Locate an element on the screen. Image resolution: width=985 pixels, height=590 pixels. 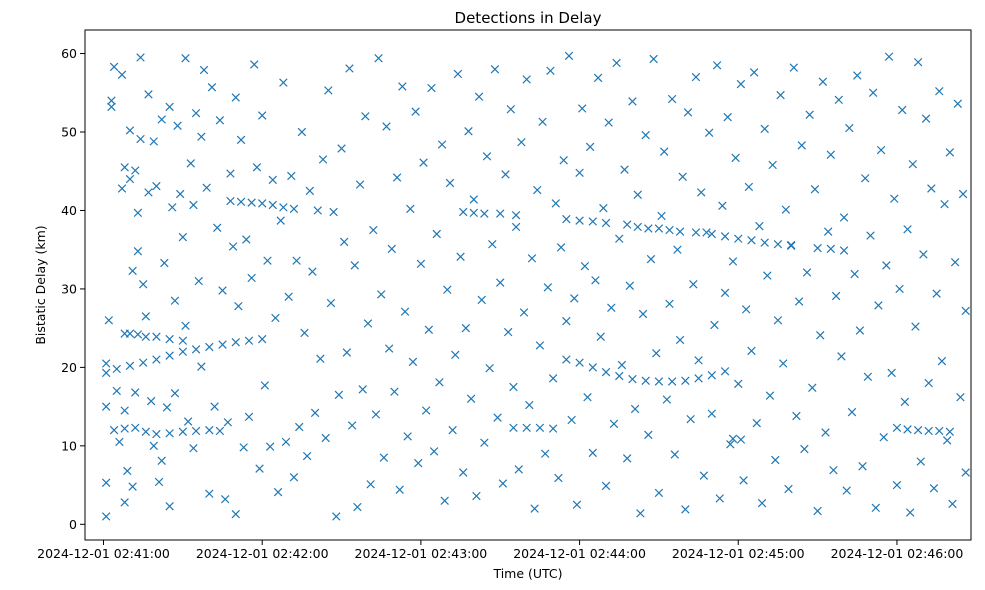
x-tick-label: 2024-12-01 02:43:00 is located at coordinates (421, 553).